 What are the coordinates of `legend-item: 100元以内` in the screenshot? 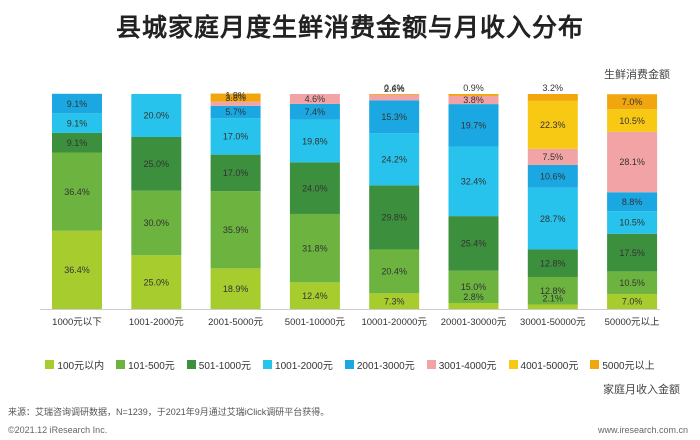 It's located at (74, 364).